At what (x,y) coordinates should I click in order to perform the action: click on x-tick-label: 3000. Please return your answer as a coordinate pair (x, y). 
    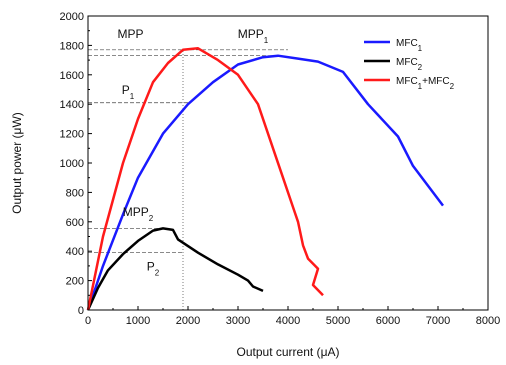
    Looking at the image, I should click on (238, 321).